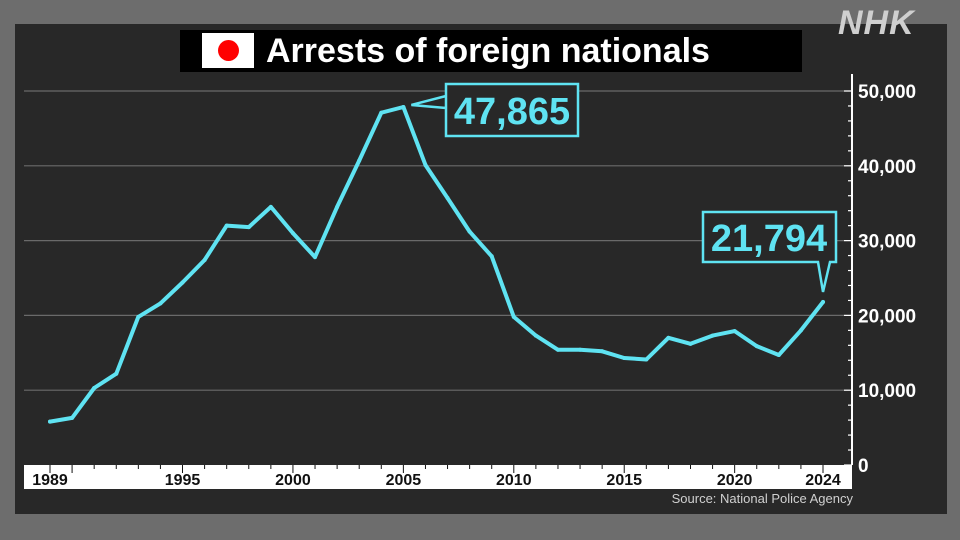  What do you see at coordinates (887, 92) in the screenshot?
I see `y-tick-label: 50,000` at bounding box center [887, 92].